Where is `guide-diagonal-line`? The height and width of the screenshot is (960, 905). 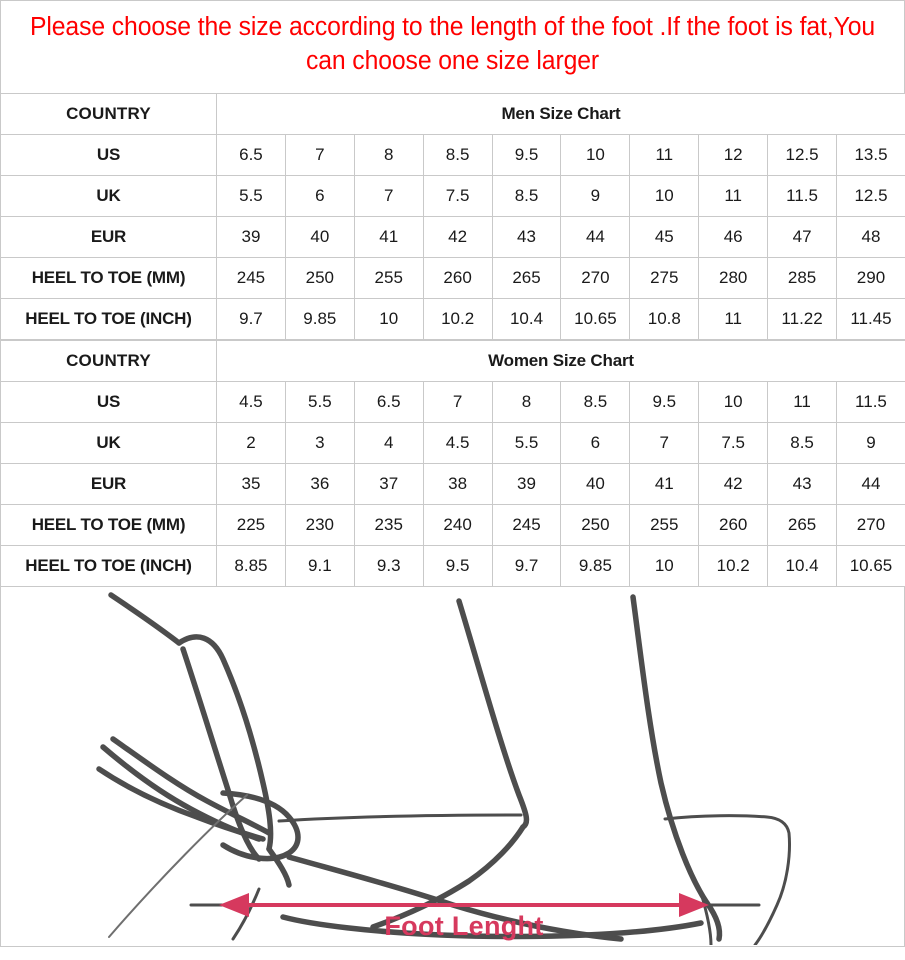
guide-diagonal-line is located at coordinates (178, 866).